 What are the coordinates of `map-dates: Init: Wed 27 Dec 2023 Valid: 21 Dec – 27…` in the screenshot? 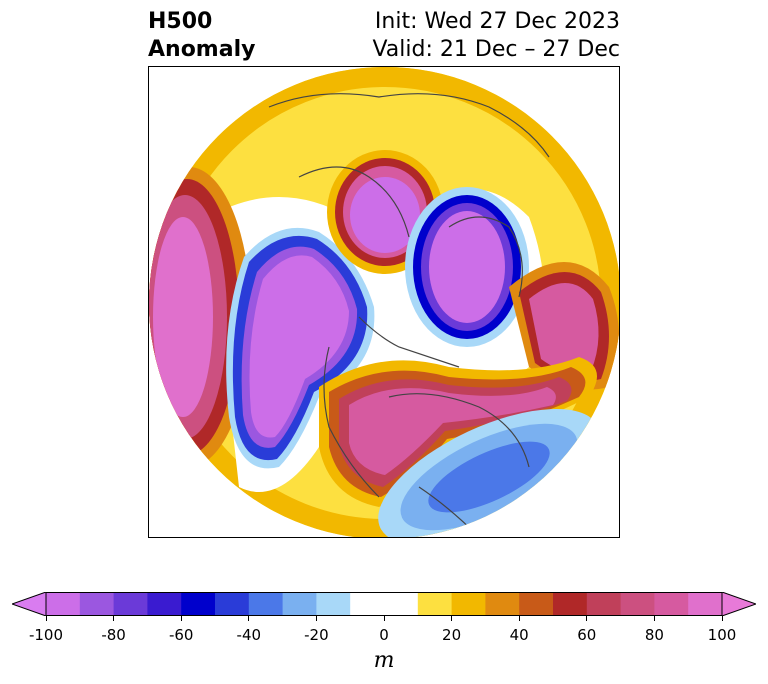 It's located at (496, 36).